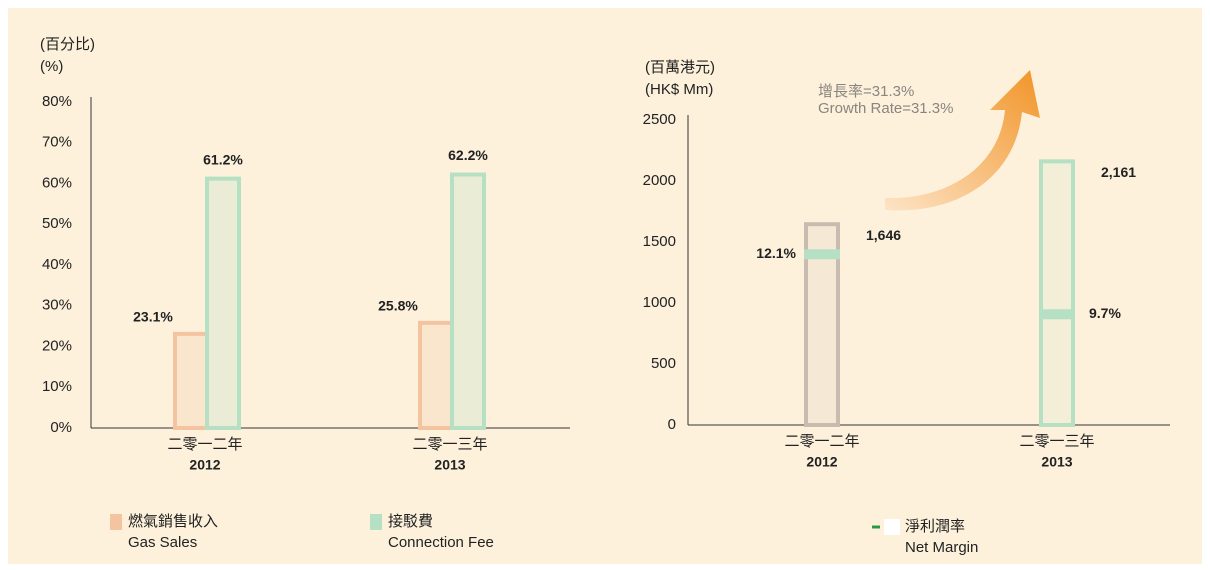  What do you see at coordinates (1118, 172) in the screenshot?
I see `data-label: 2,161` at bounding box center [1118, 172].